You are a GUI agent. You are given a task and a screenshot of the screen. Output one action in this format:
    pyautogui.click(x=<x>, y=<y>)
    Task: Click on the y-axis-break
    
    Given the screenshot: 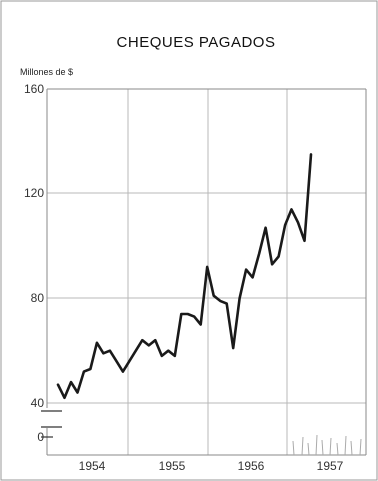 What is the action you would take?
    pyautogui.click(x=51, y=424)
    